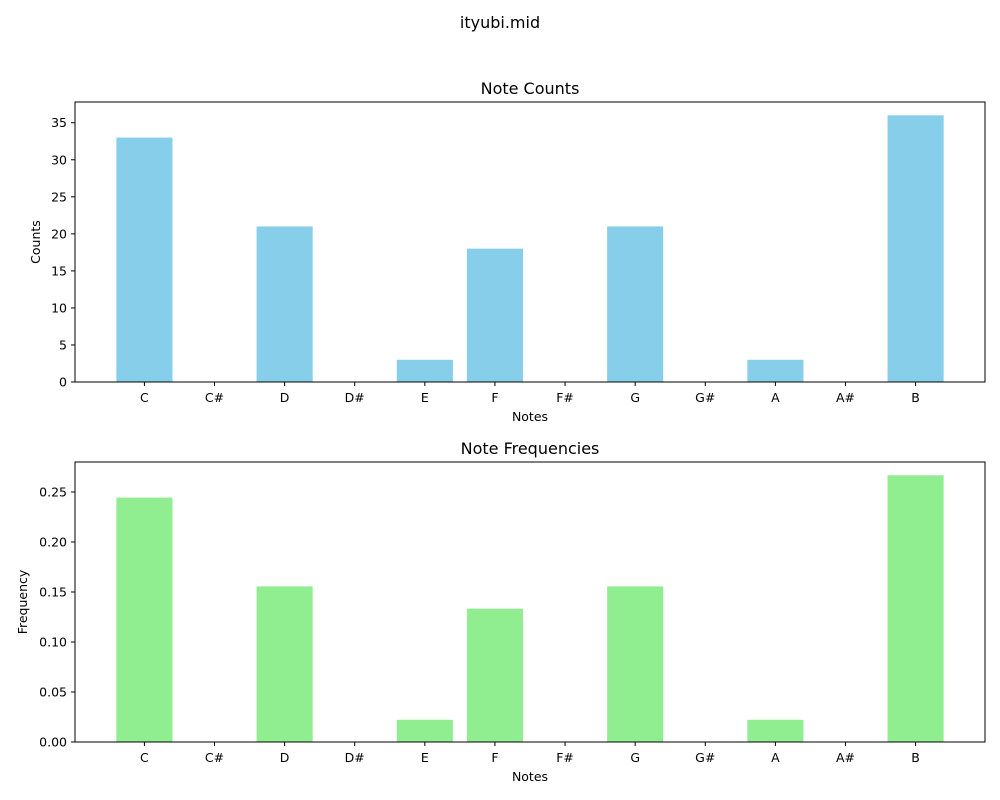  What do you see at coordinates (53, 642) in the screenshot?
I see `y-tick-label-1-2: 0.10` at bounding box center [53, 642].